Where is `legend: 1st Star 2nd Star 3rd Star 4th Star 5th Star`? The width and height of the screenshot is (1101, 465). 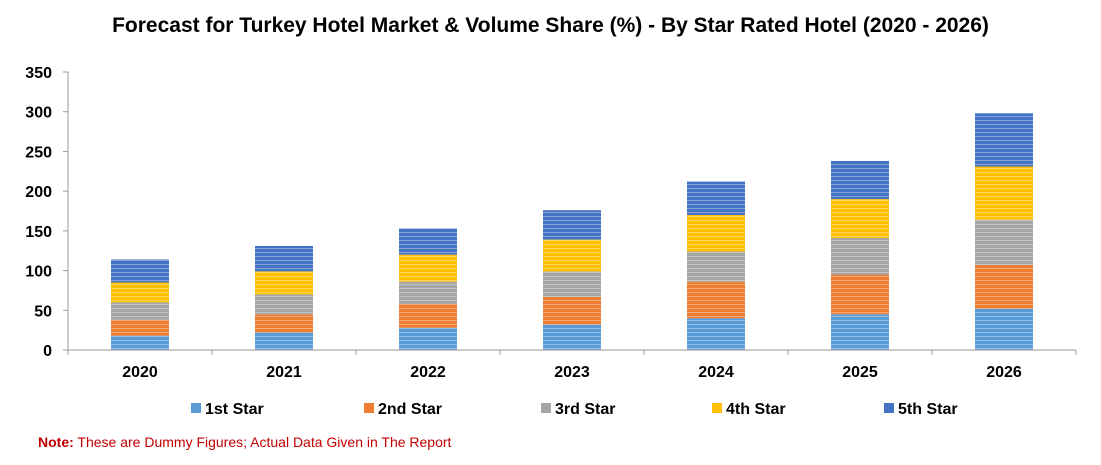 legend: 1st Star 2nd Star 3rd Star 4th Star 5th Star is located at coordinates (574, 409).